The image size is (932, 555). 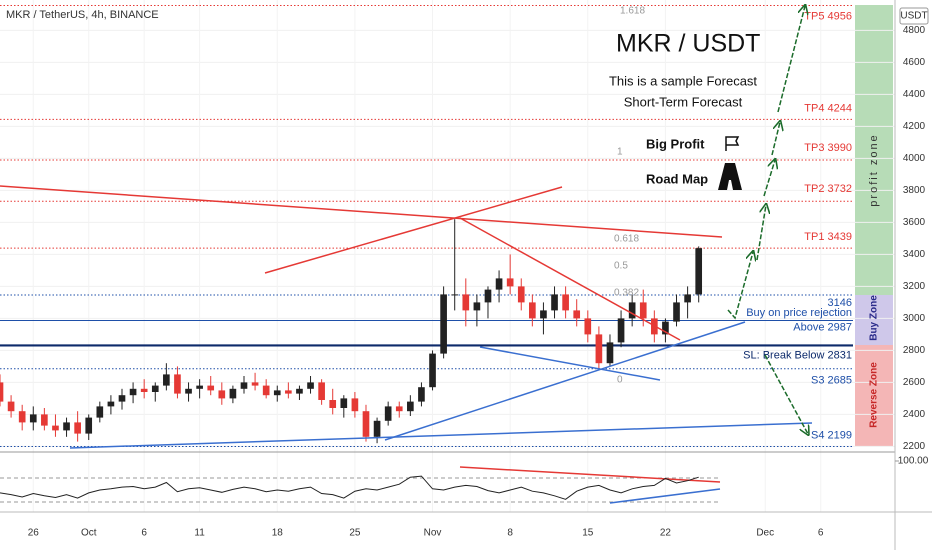 I want to click on level-label: 3146, so click(x=840, y=303).